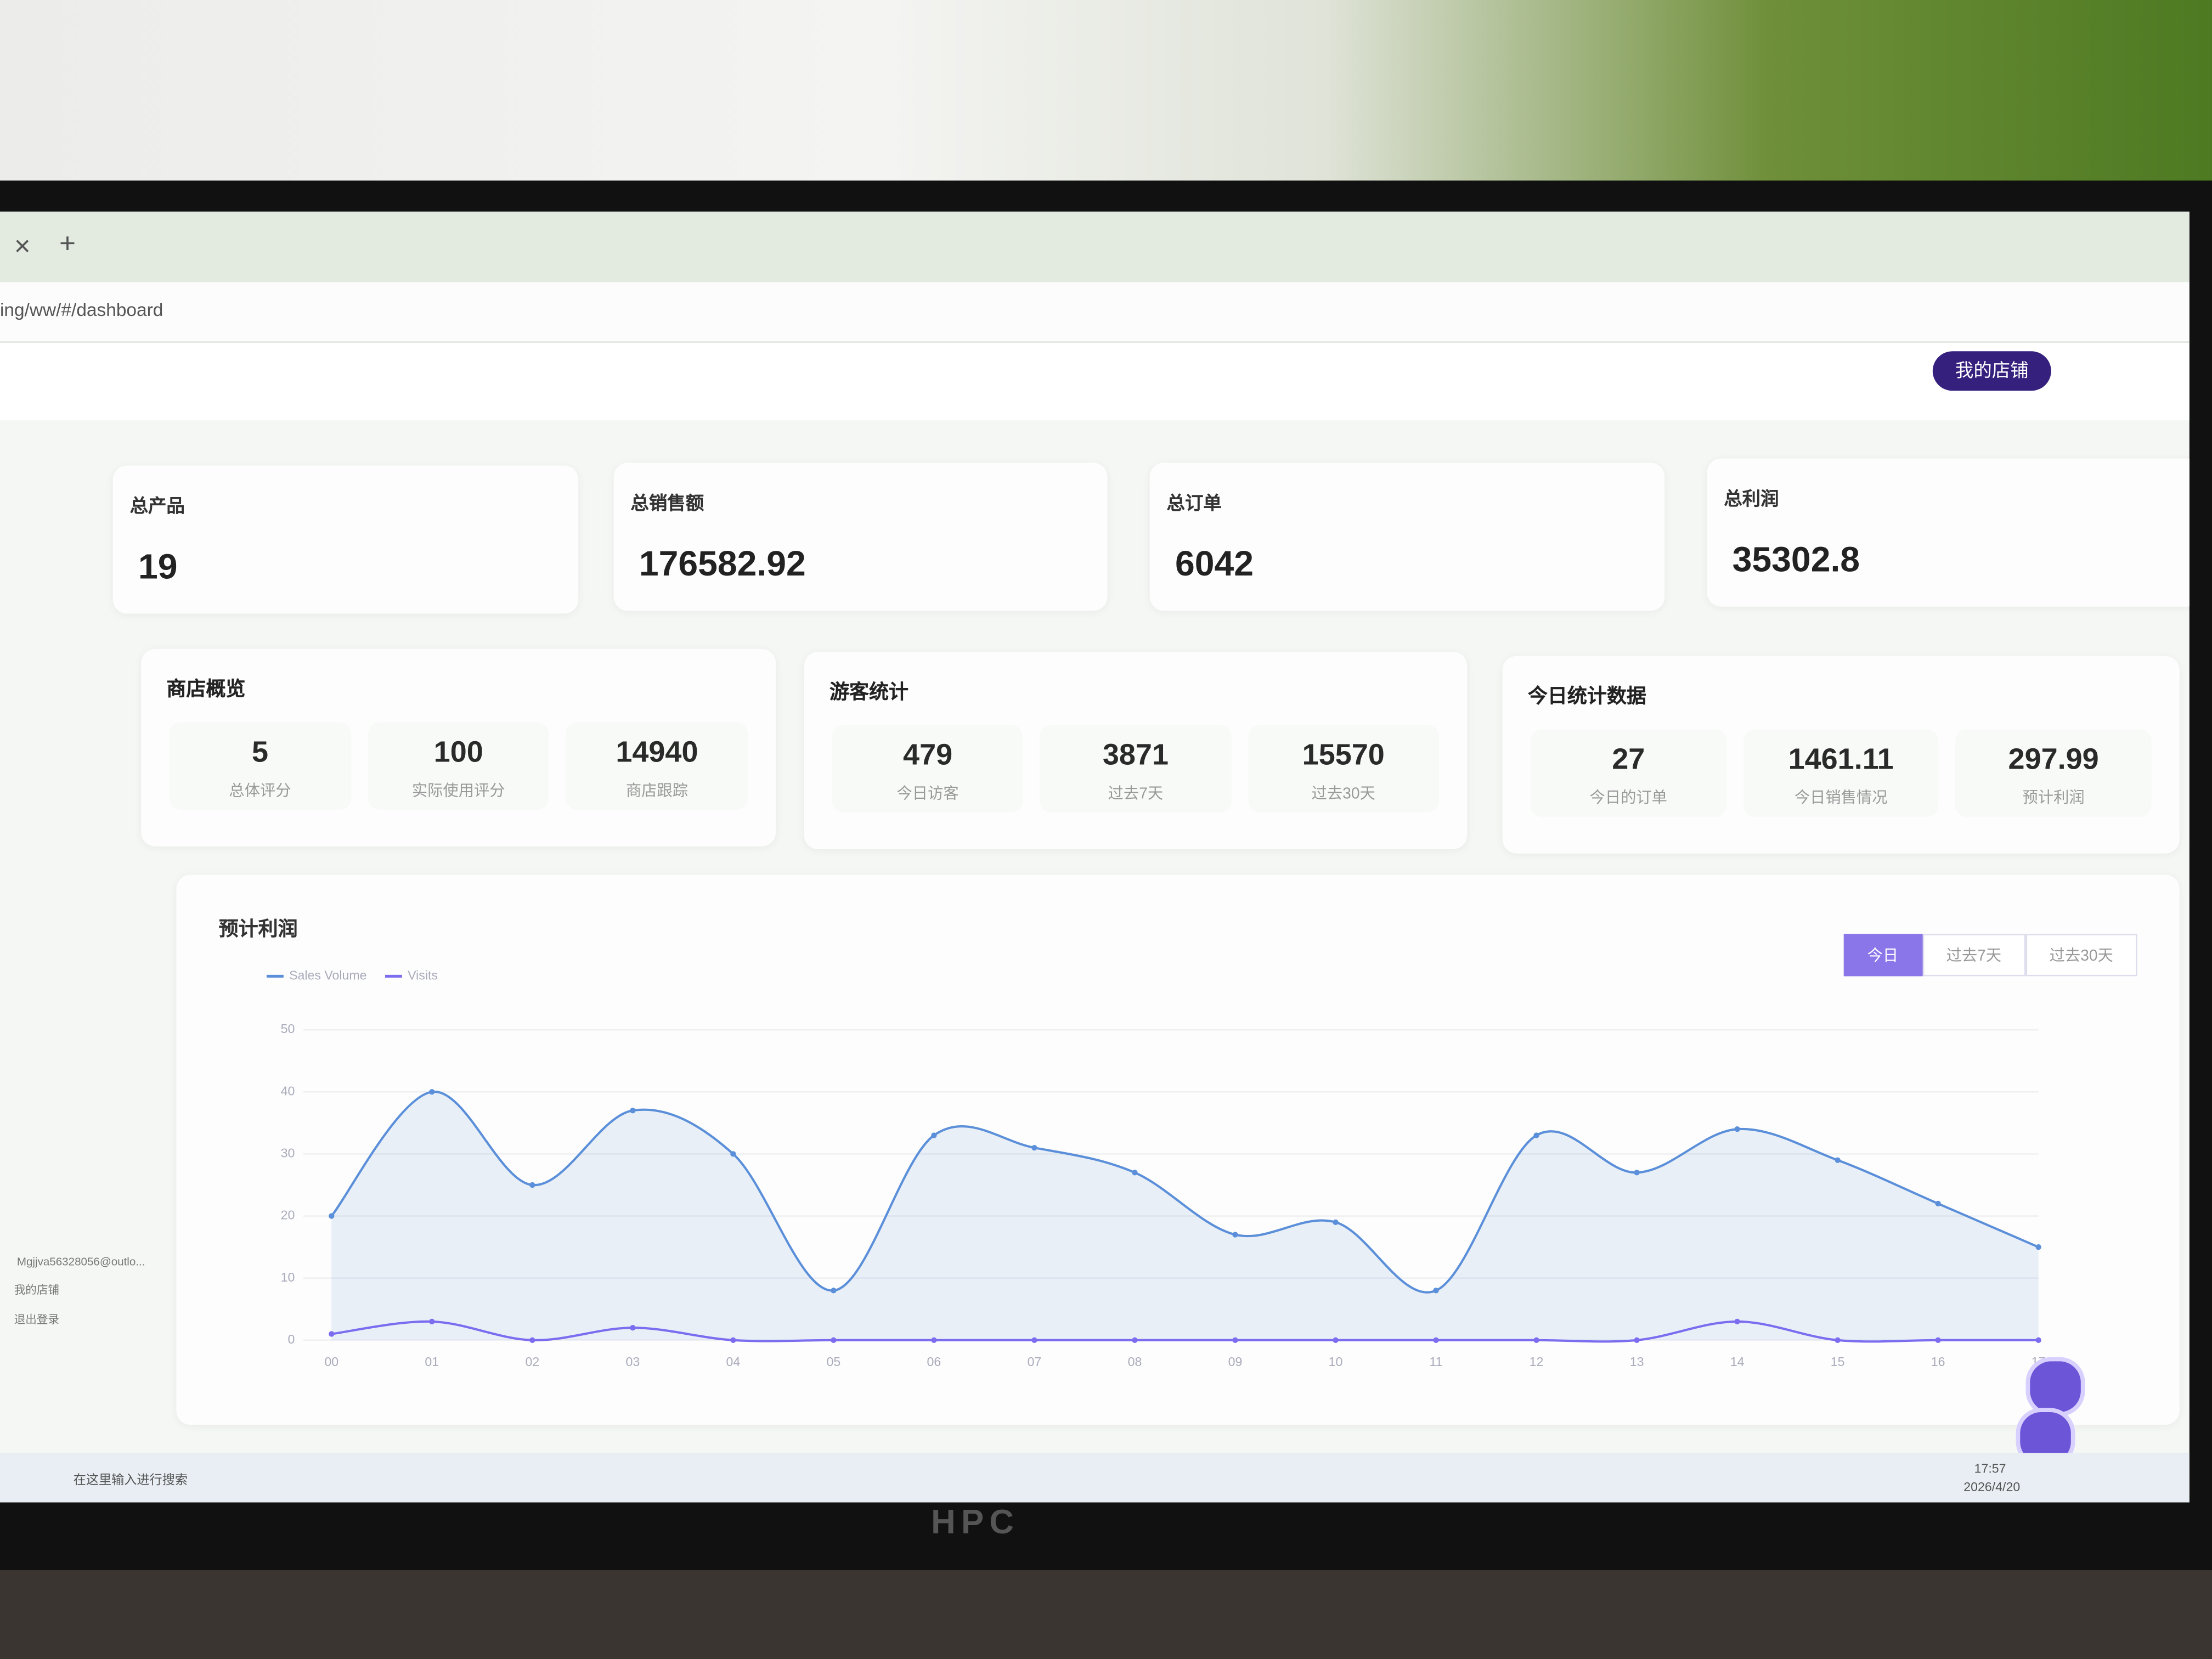  Describe the element at coordinates (1185, 1215) in the screenshot. I see `series-area` at that location.